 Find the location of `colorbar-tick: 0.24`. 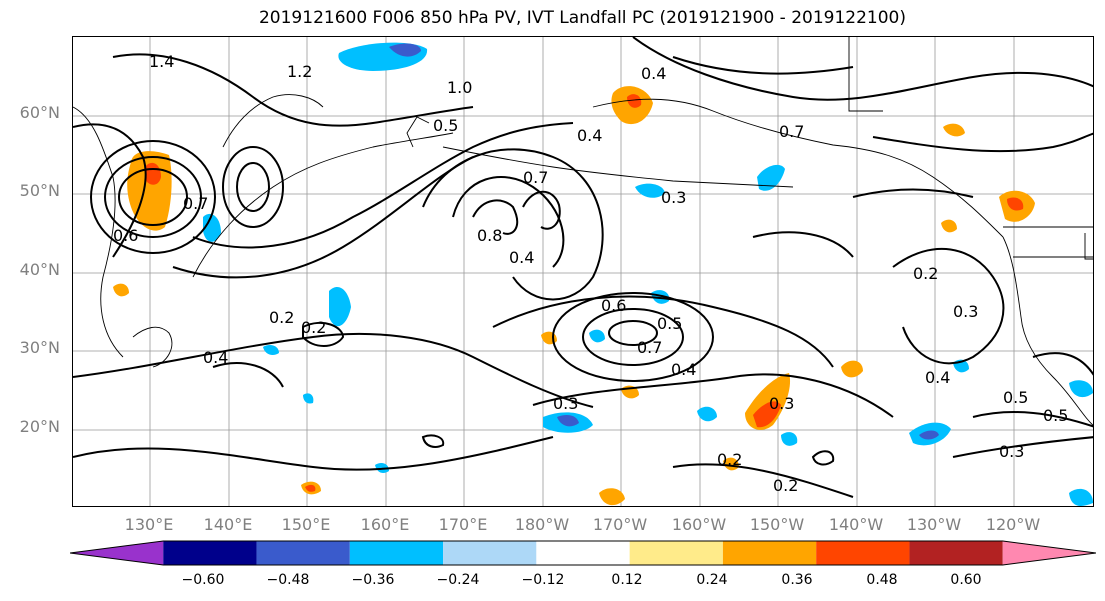

colorbar-tick: 0.24 is located at coordinates (712, 580).